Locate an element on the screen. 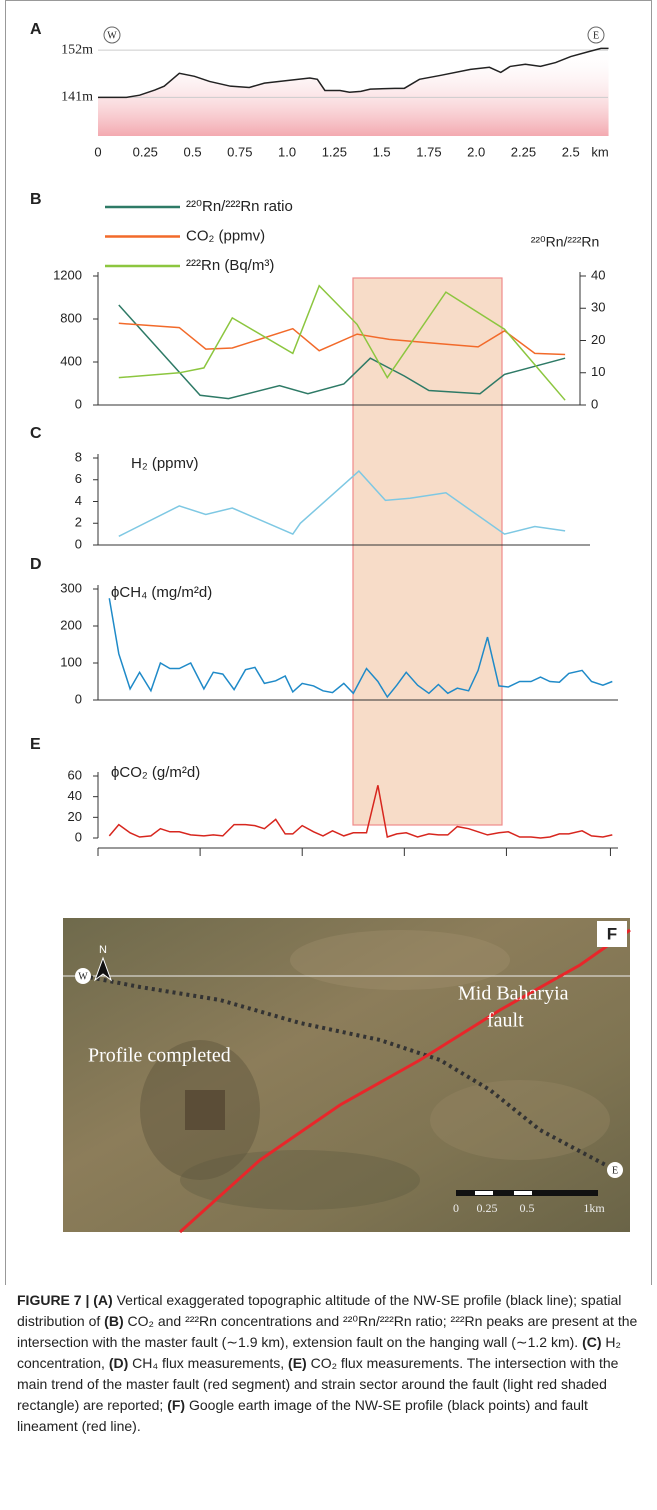  y2-axis-label: ²²⁰Rn/²²²Rn is located at coordinates (565, 242).